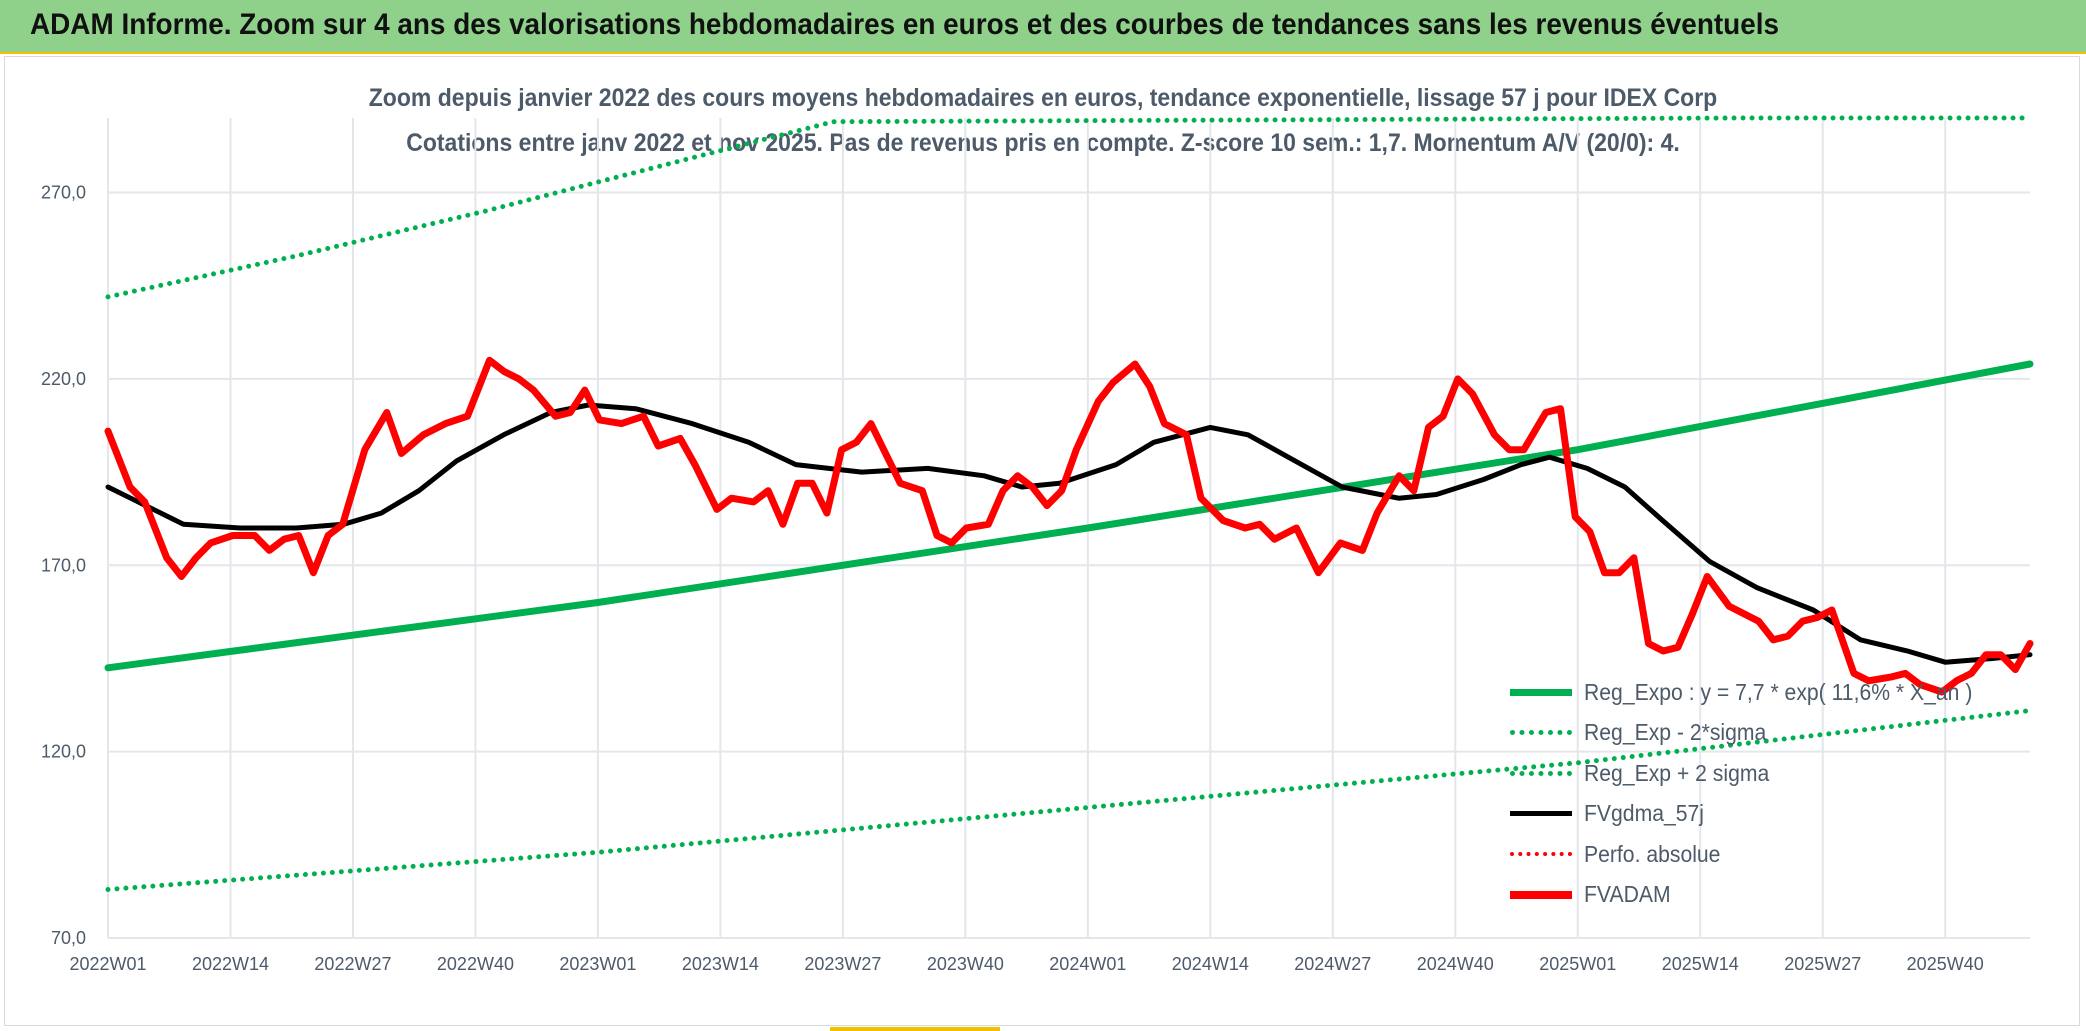 This screenshot has height=1031, width=2086. I want to click on legend-item-reg-exp-minus-2sigma: Reg_Exp - 2*sigma, so click(1780, 733).